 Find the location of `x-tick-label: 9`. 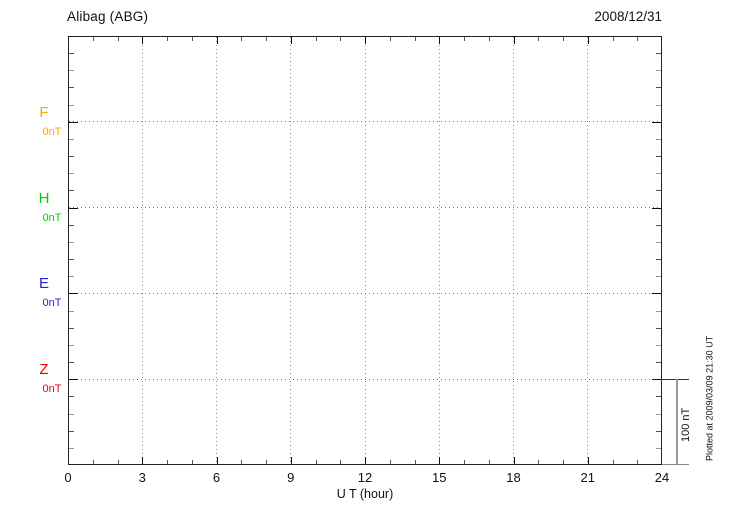

x-tick-label: 9 is located at coordinates (291, 477).